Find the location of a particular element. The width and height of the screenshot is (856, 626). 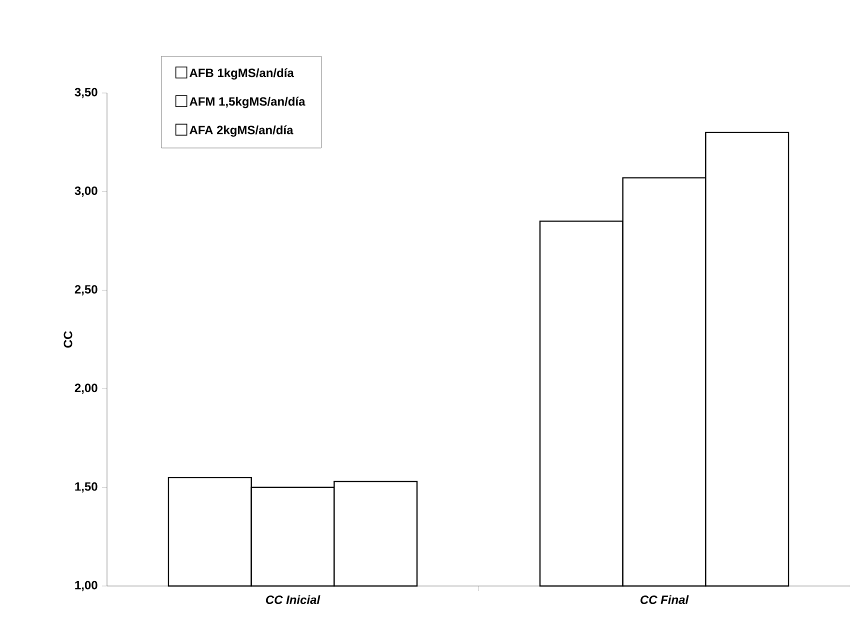

legend-label: AFA 2kgMS/an/día is located at coordinates (242, 131).